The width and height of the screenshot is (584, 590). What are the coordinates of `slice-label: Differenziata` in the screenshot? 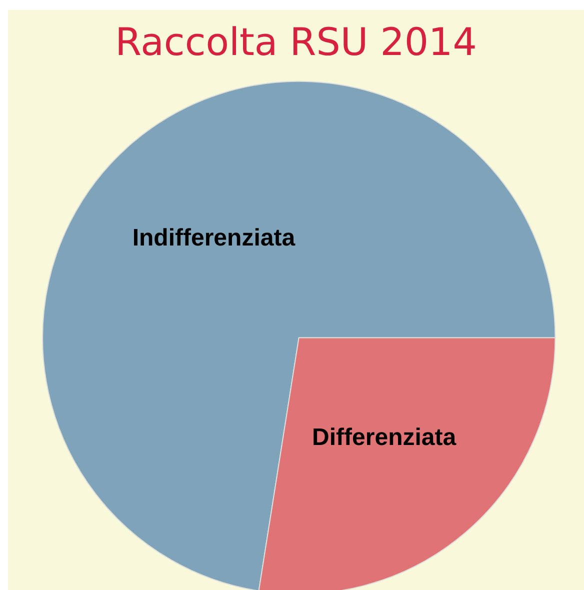 It's located at (384, 437).